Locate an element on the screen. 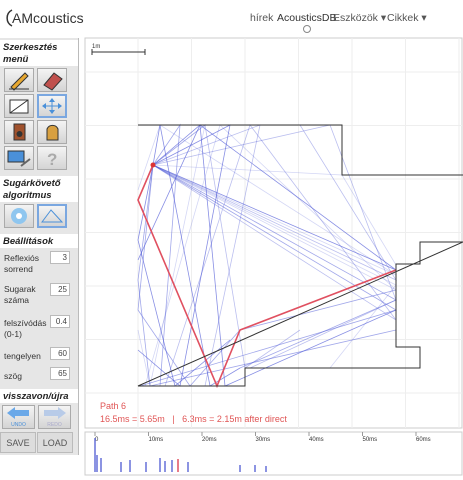 The image size is (463, 480). section-title: Szerkesztés menü is located at coordinates (39, 53).